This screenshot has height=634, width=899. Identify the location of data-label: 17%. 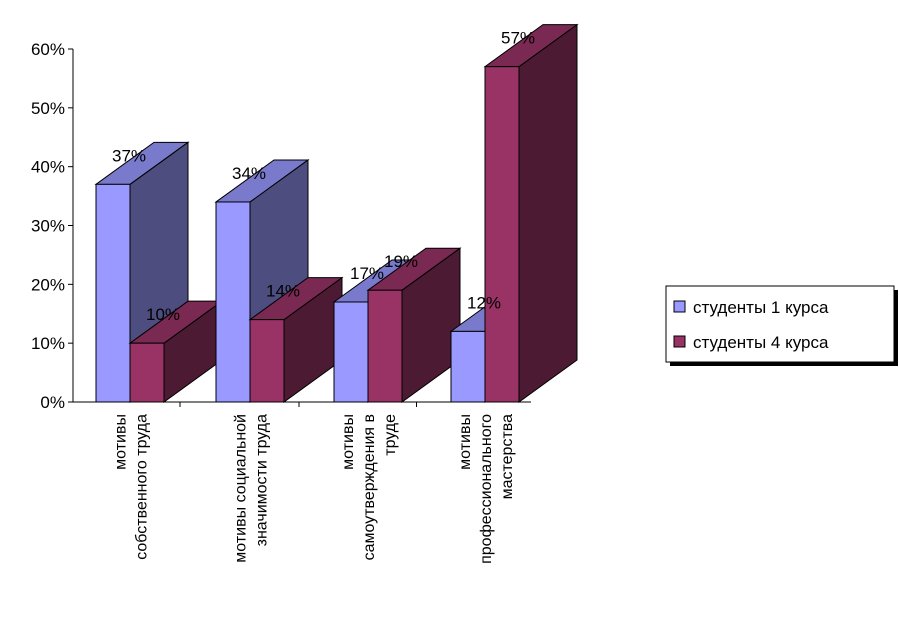
(367, 273).